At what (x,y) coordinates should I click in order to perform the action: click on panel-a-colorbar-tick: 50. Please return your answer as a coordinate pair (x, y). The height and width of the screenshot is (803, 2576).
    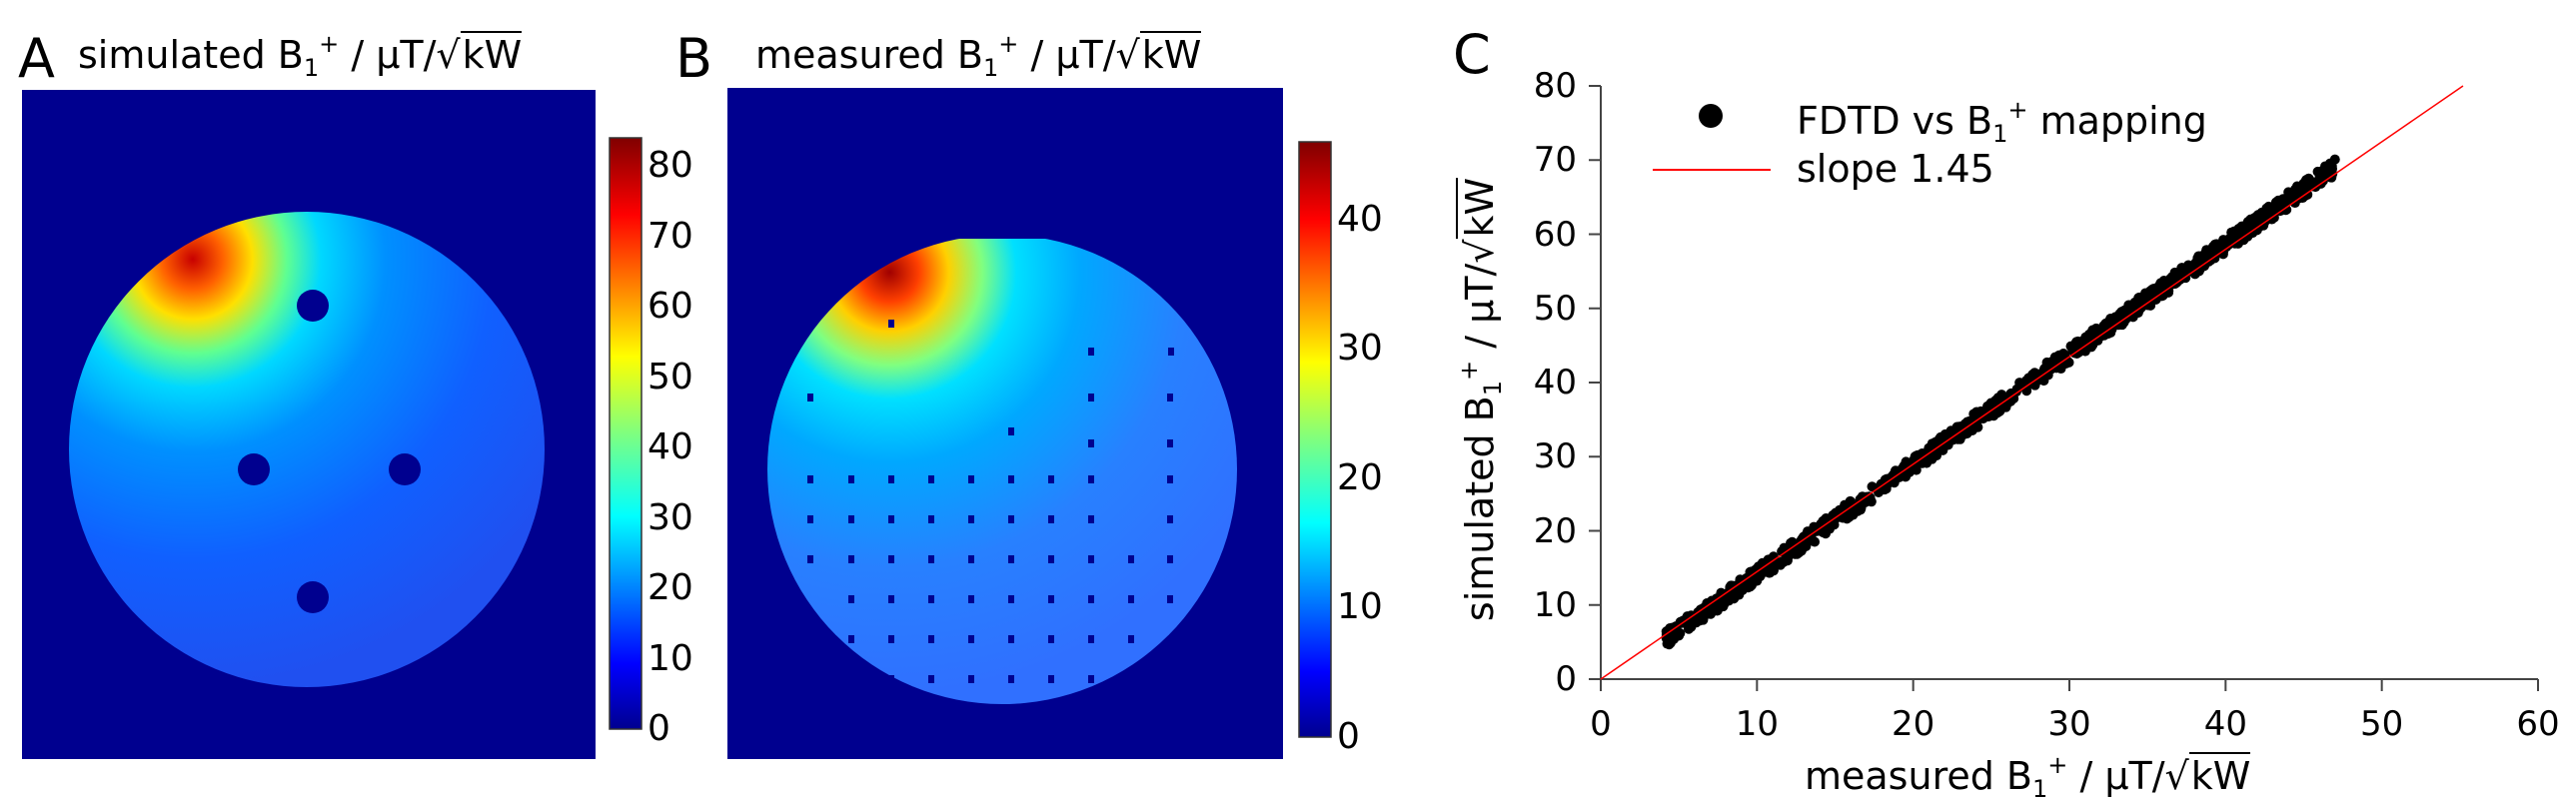
    Looking at the image, I should click on (670, 377).